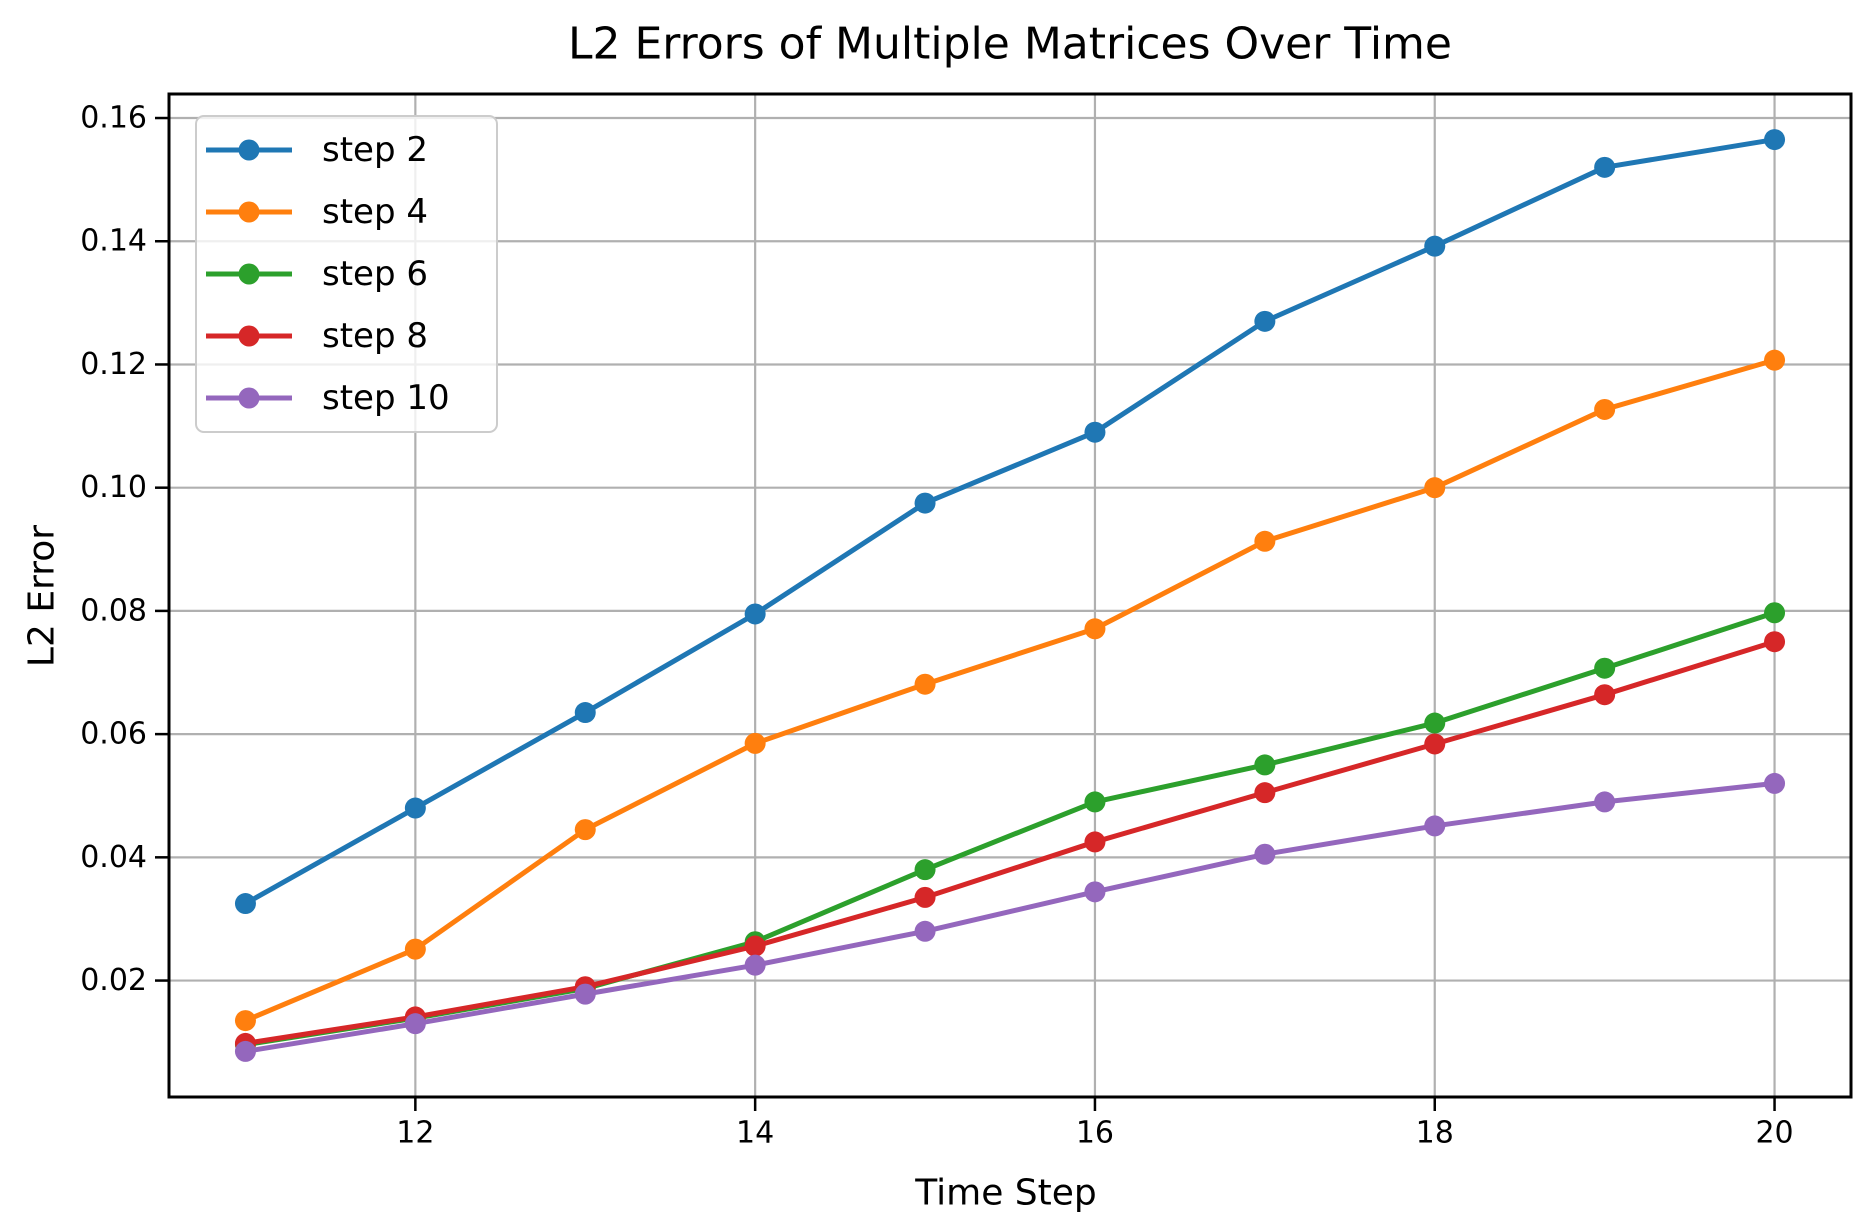  I want to click on x-tick-label-20: 20, so click(1774, 1133).